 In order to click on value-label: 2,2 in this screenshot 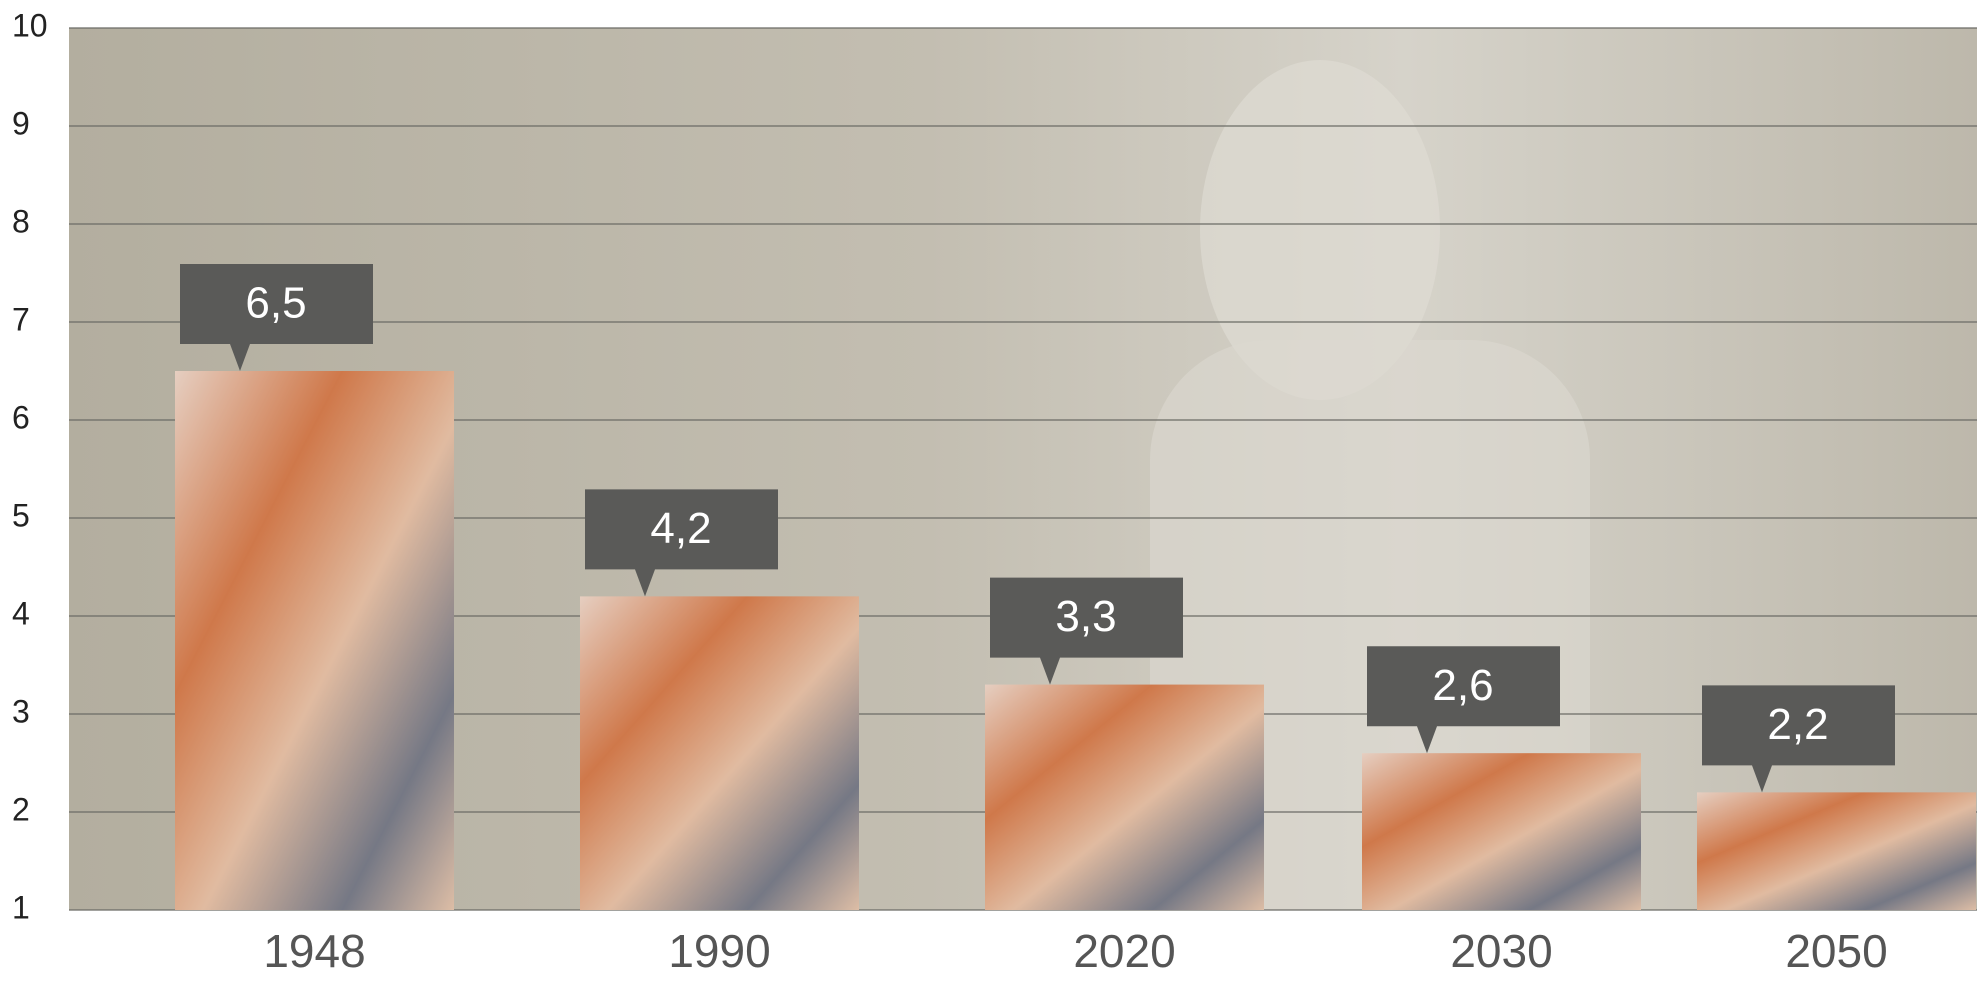, I will do `click(1797, 724)`.